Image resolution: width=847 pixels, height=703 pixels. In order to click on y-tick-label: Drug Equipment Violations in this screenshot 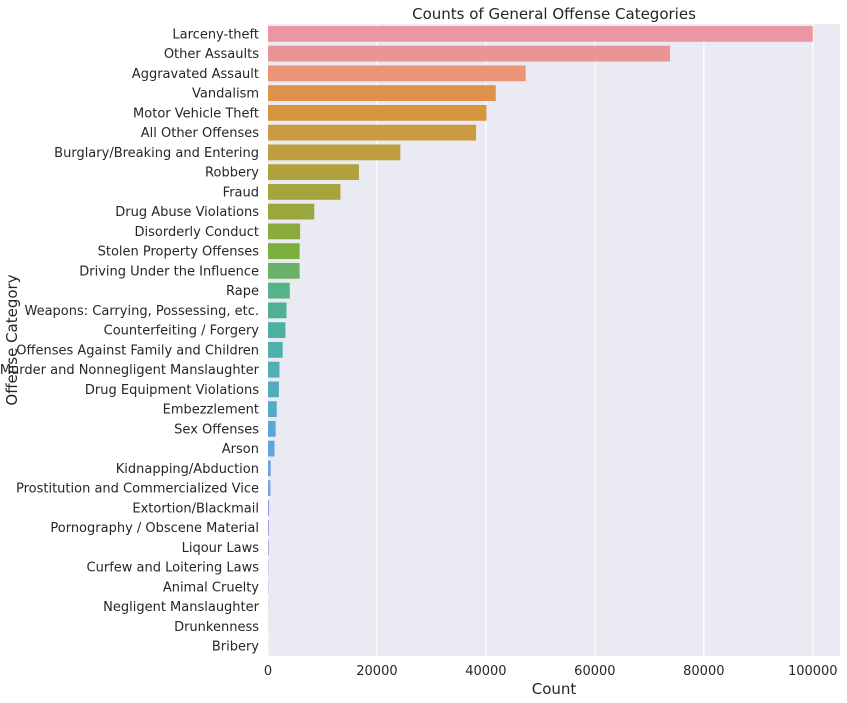, I will do `click(172, 390)`.